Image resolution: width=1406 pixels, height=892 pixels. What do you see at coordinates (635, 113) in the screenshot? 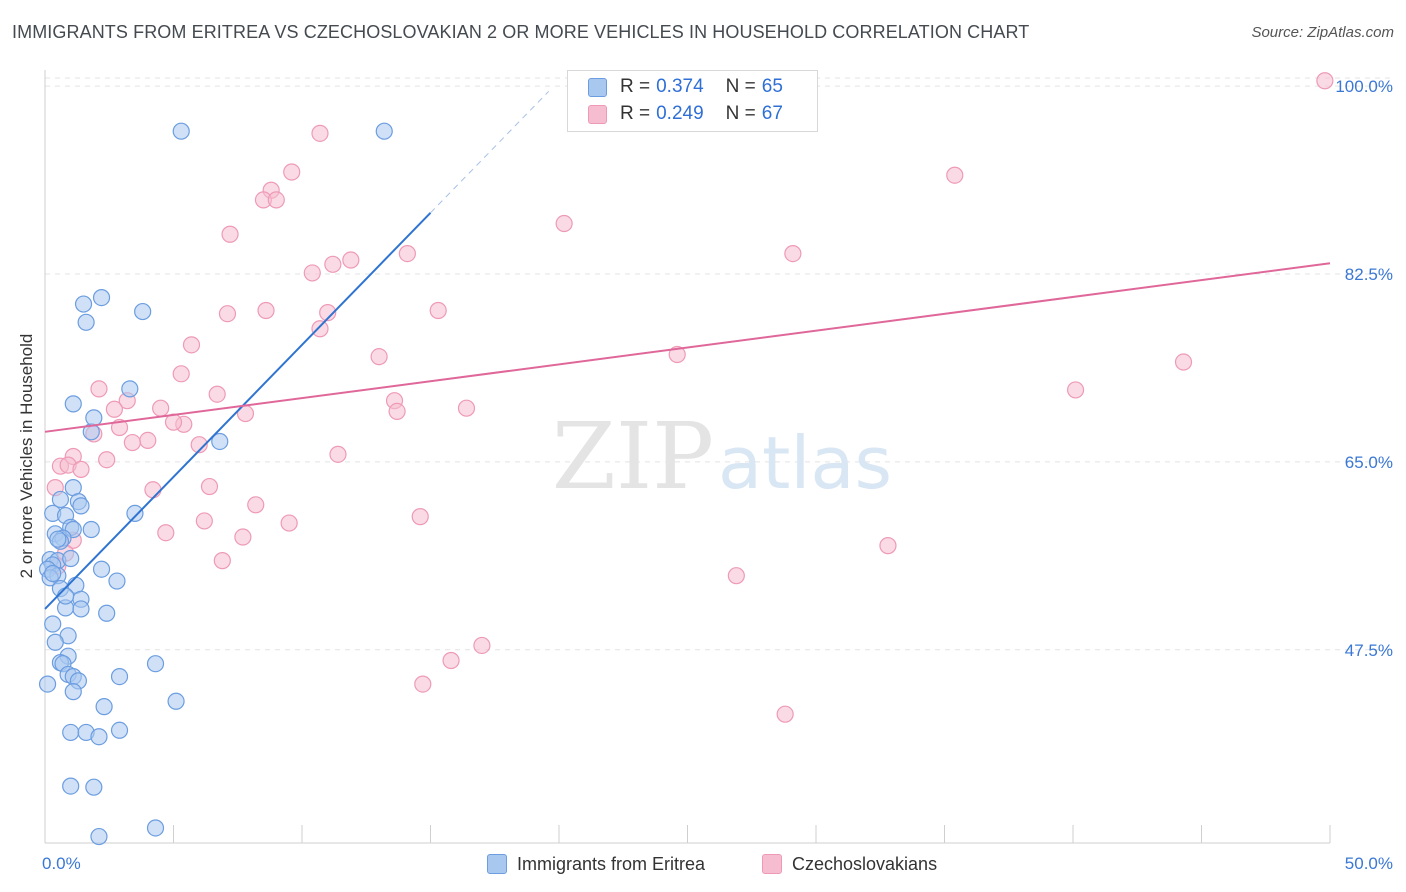
I see `legend-r-label: R =` at bounding box center [635, 113].